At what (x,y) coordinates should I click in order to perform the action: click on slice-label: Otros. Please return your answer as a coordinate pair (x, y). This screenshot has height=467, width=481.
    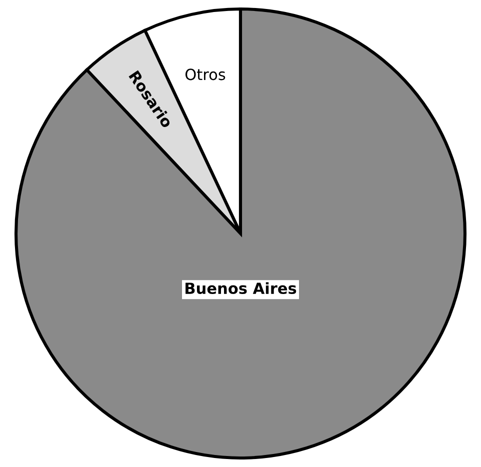
    Looking at the image, I should click on (205, 74).